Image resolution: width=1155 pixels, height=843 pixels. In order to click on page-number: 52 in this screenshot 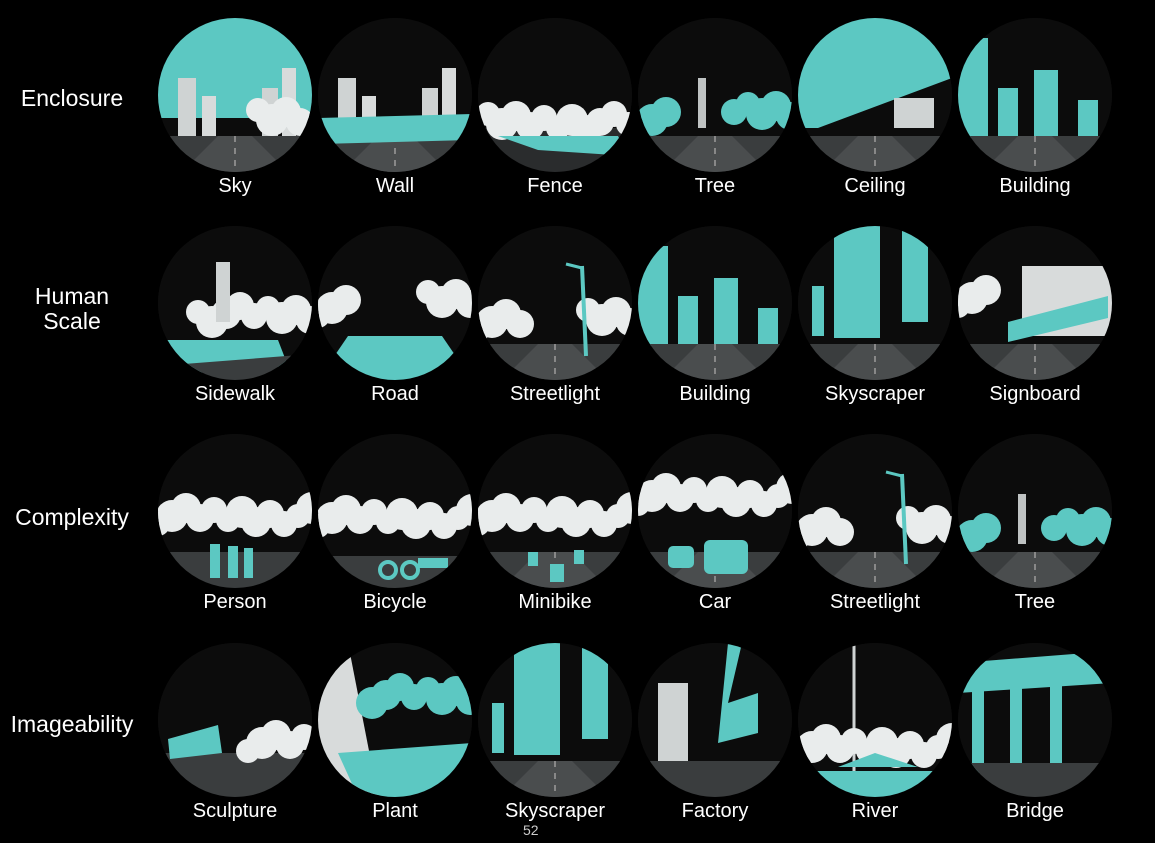, I will do `click(531, 830)`.